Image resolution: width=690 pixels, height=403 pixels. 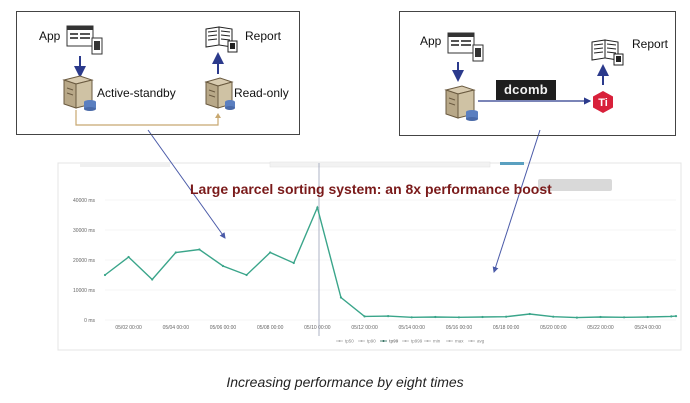 I want to click on left-app-label: App, so click(x=50, y=36).